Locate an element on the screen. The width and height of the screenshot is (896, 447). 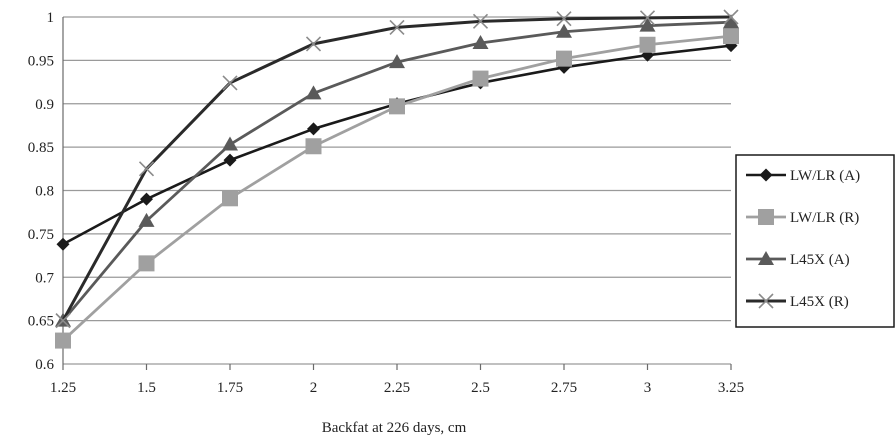
legend-label: LW/LR (R) is located at coordinates (824, 218).